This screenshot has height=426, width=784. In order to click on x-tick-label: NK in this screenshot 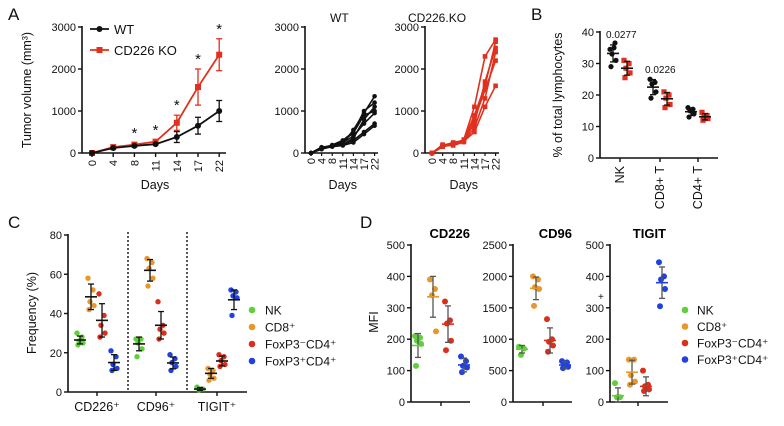, I will do `click(620, 174)`.